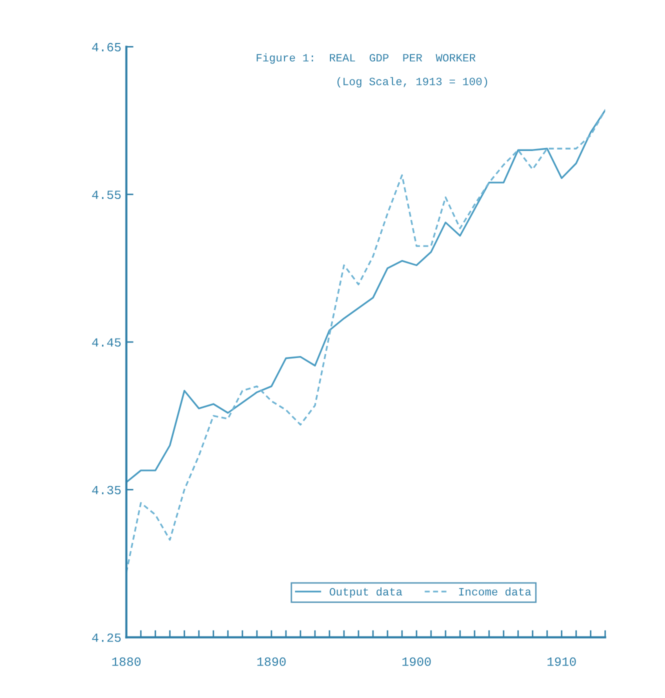  Describe the element at coordinates (106, 47) in the screenshot. I see `y-tick-label: 4.65` at that location.